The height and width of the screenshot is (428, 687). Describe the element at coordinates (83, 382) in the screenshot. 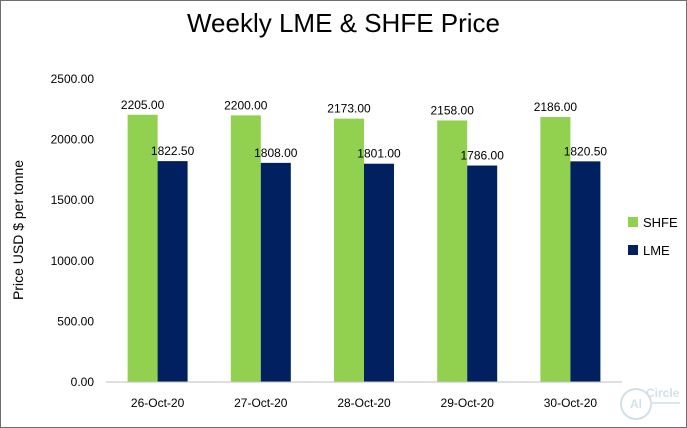

I see `y-tick-label: 0.00` at that location.